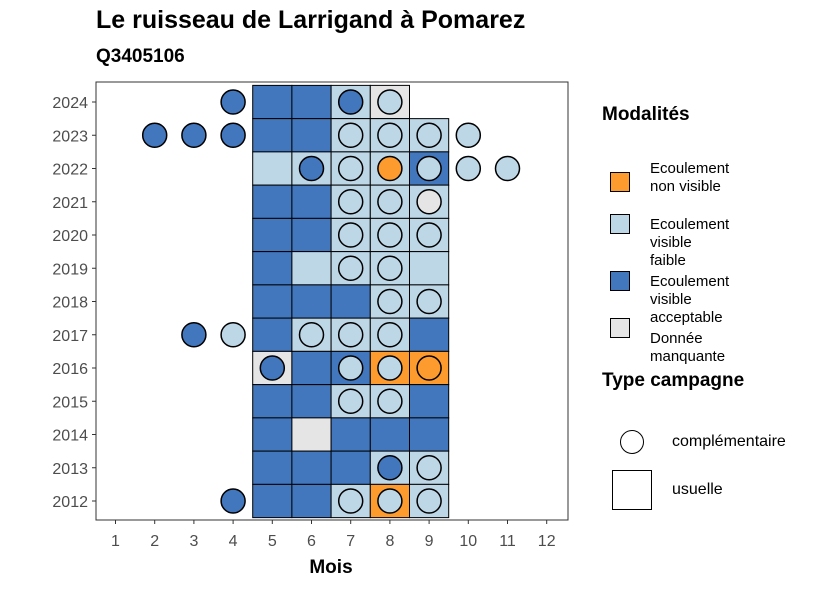  Describe the element at coordinates (311, 20) in the screenshot. I see `chart-title: Le ruisseau de Larrigand à Pomarez` at that location.